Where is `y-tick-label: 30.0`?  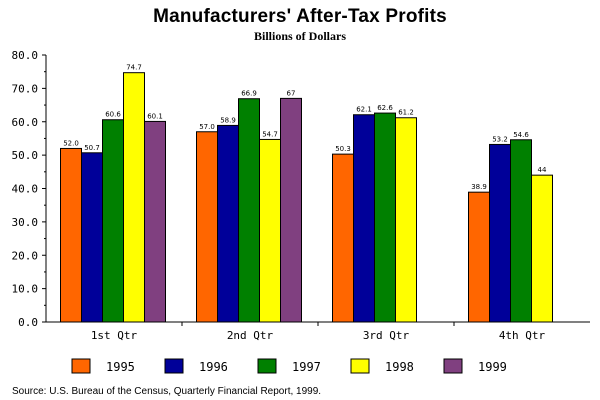
y-tick-label: 30.0 is located at coordinates (25, 222).